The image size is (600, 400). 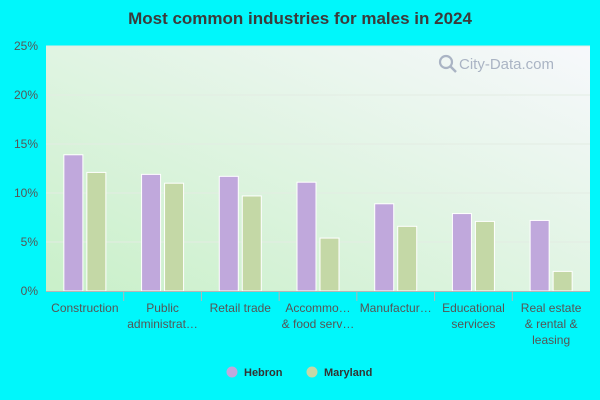 What do you see at coordinates (348, 373) in the screenshot?
I see `legend-label: Maryland` at bounding box center [348, 373].